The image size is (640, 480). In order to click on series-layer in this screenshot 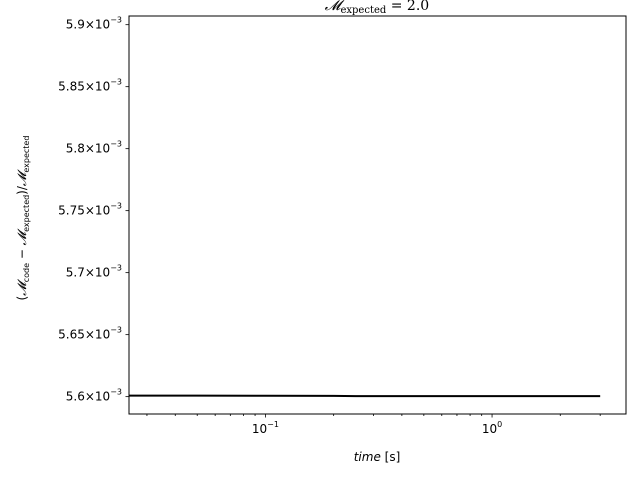, I will do `click(365, 396)`.